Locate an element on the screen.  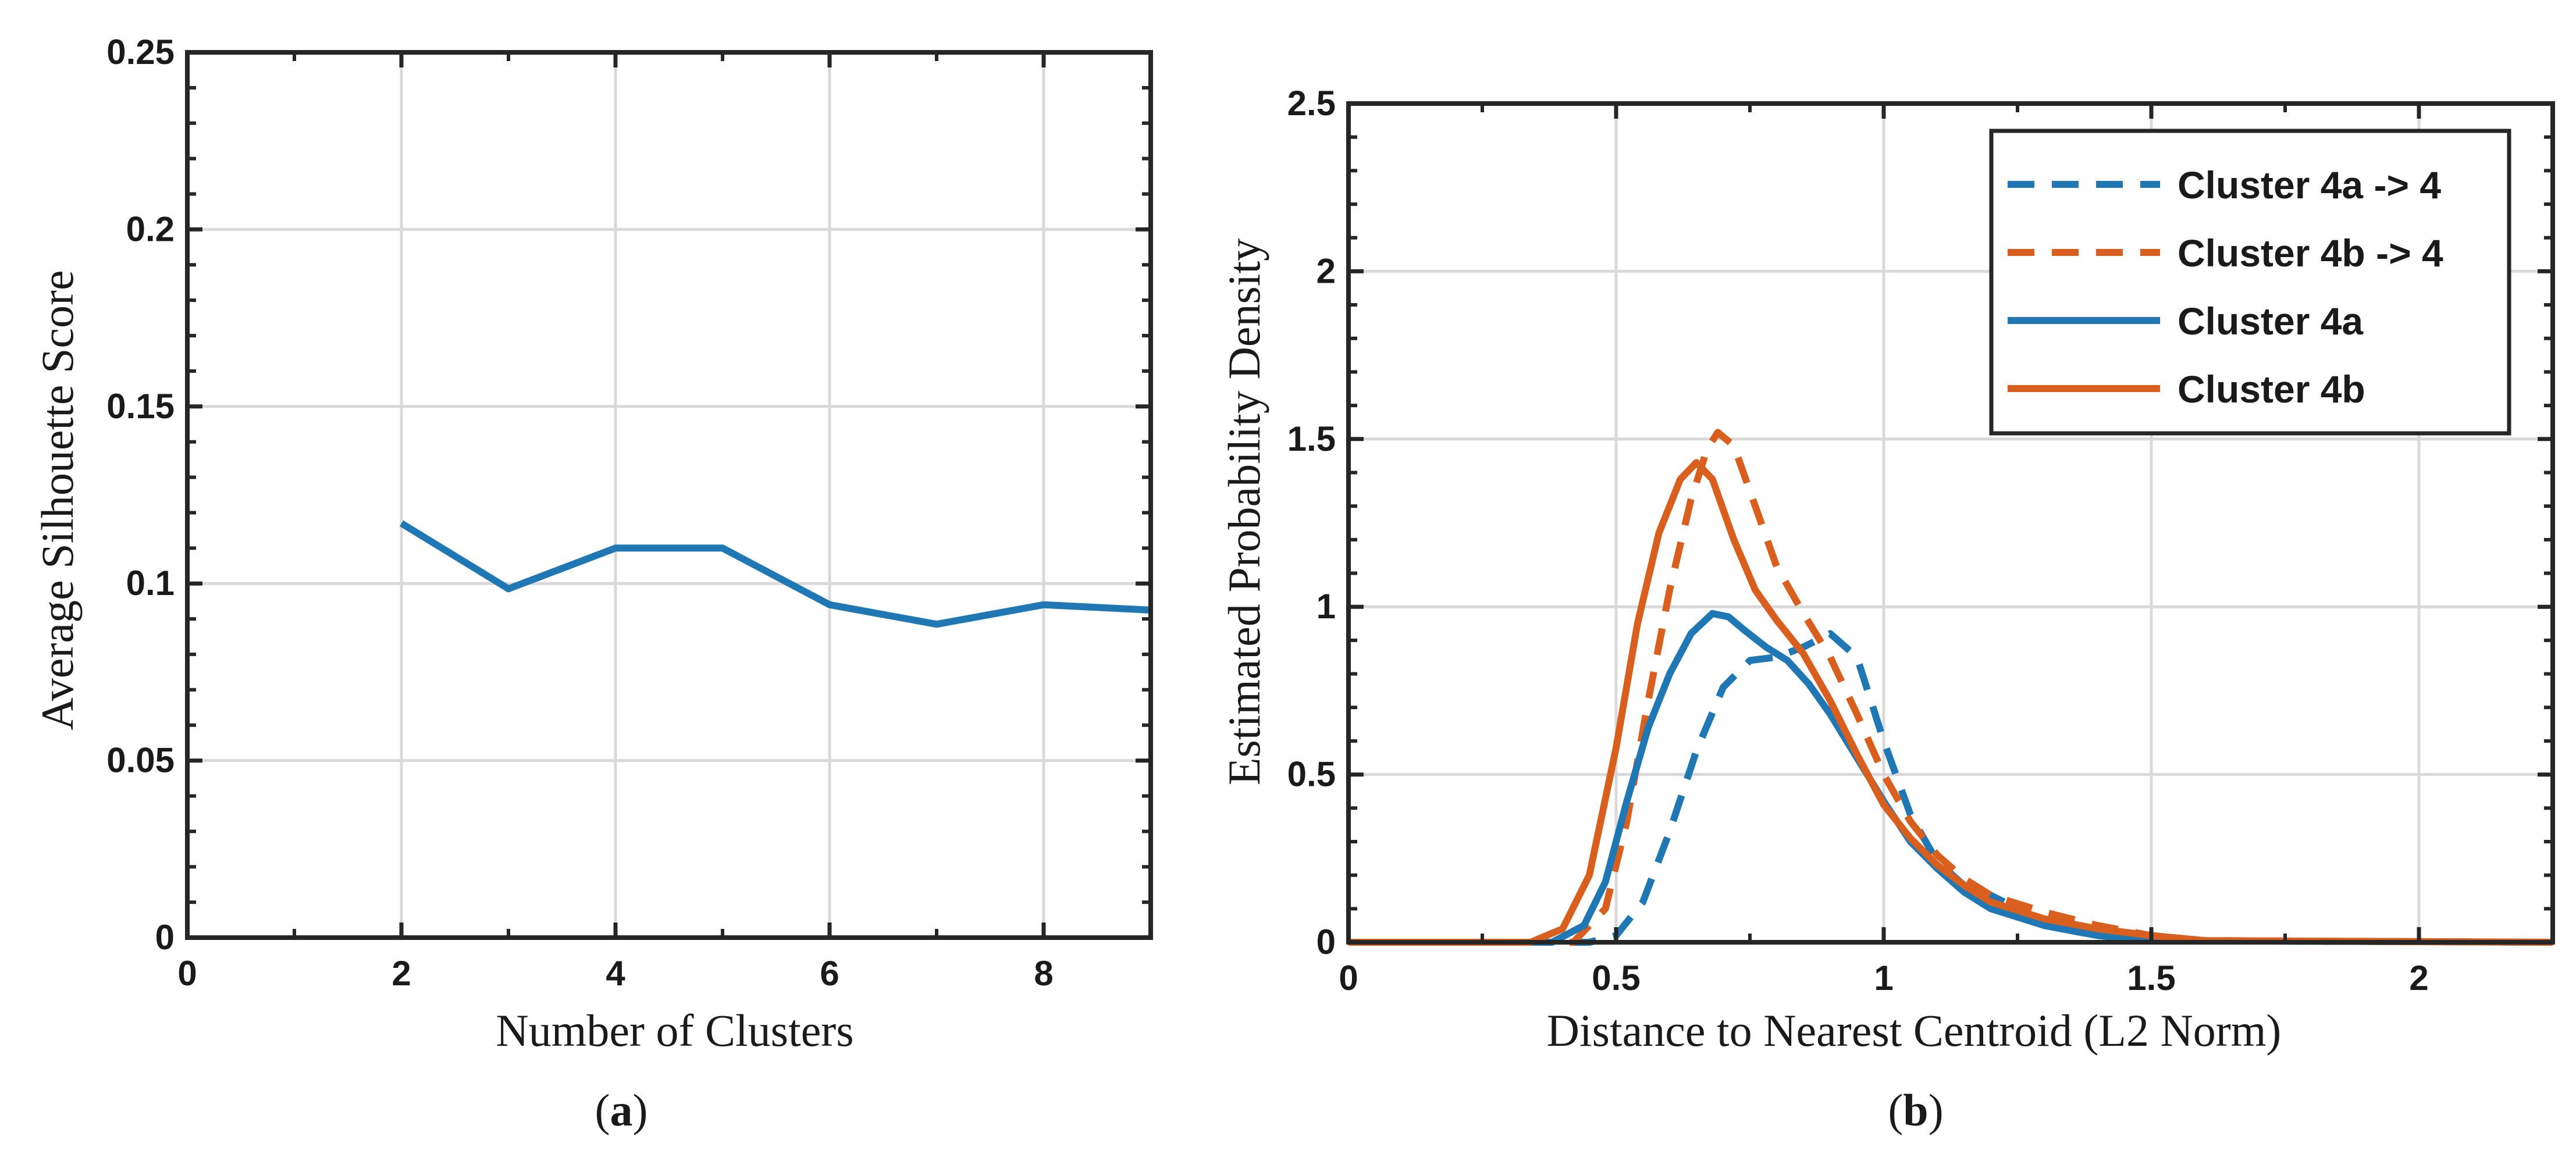
a-ytick-label-3: 0.15 is located at coordinates (140, 406).